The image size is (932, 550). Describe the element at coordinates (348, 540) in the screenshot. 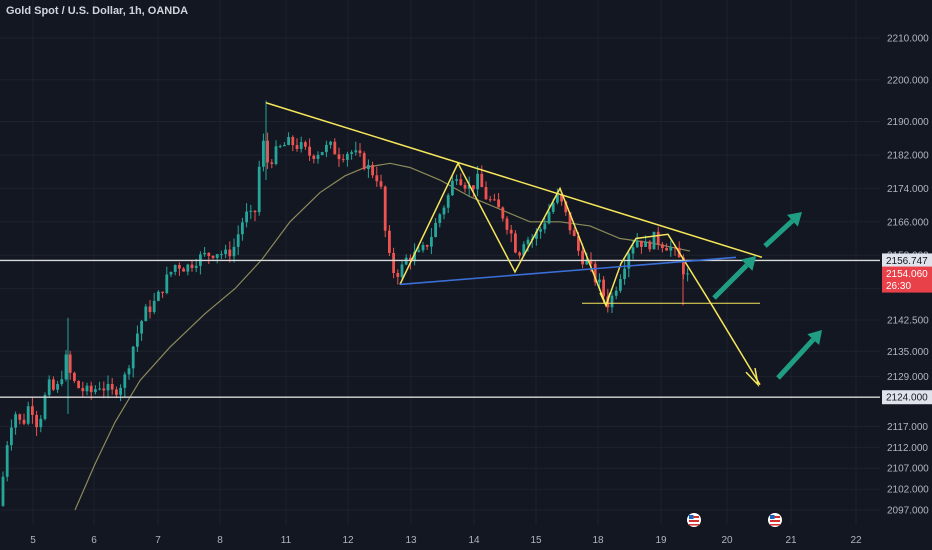

I see `time-tick-label: 12` at that location.